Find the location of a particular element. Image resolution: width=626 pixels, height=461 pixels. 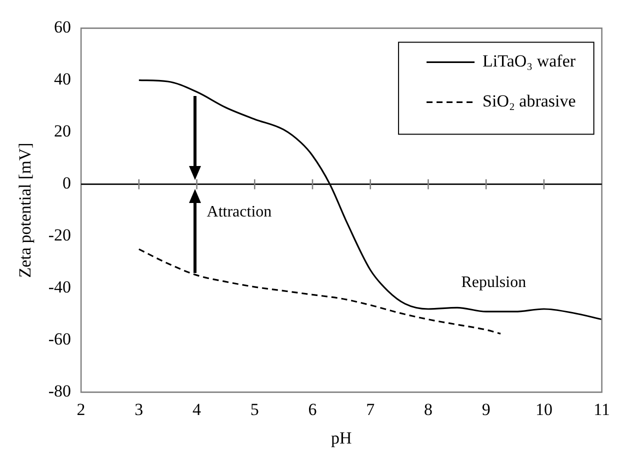

y-tick-label: 20 is located at coordinates (63, 131).